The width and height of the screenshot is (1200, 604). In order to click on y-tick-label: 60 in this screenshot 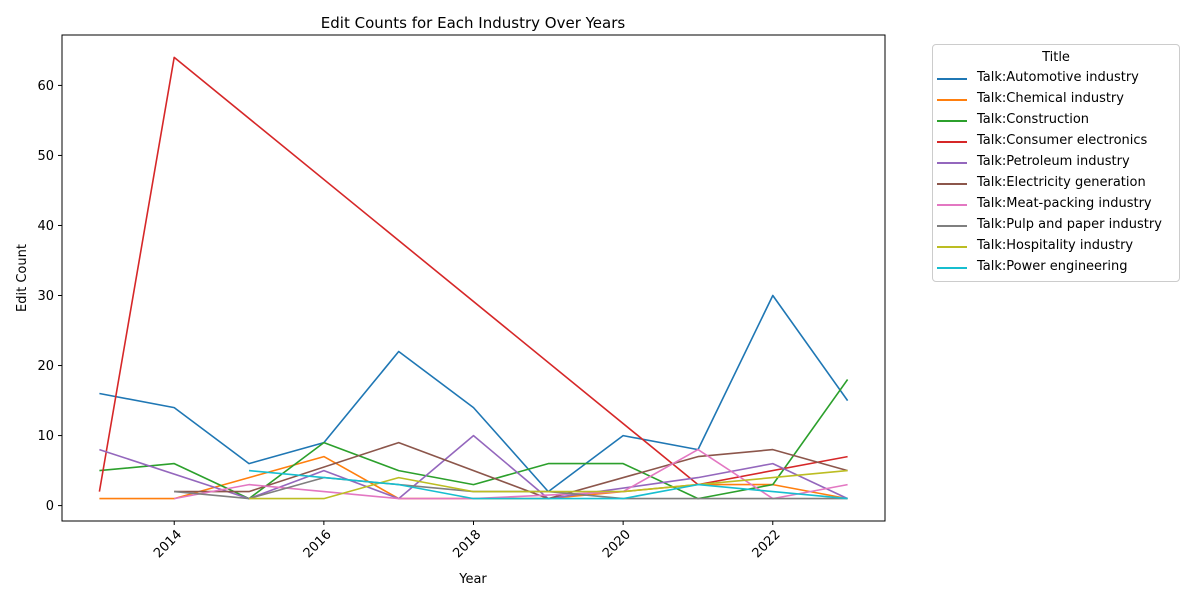, I will do `click(45, 86)`.